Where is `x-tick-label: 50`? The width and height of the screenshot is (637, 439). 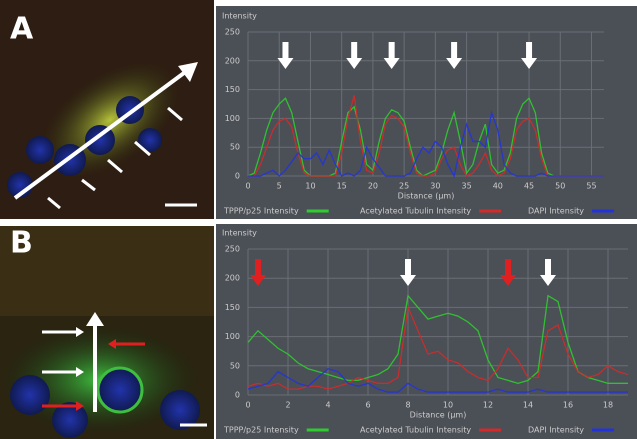 x-tick-label: 50 is located at coordinates (560, 186).